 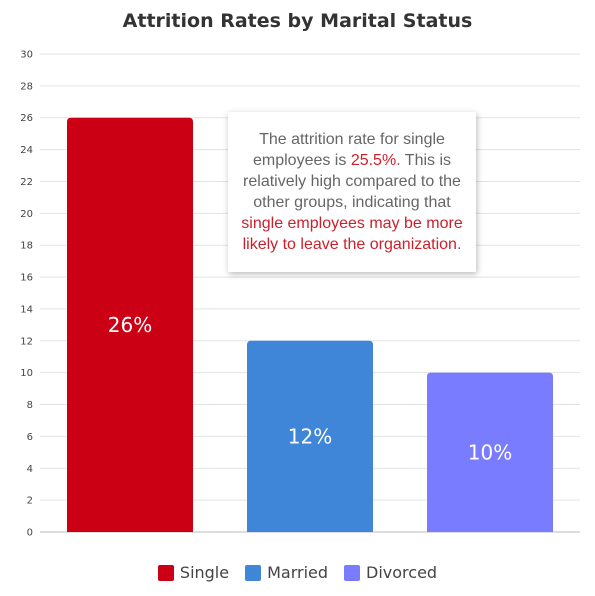 I want to click on y-tick-label: 2, so click(x=30, y=501).